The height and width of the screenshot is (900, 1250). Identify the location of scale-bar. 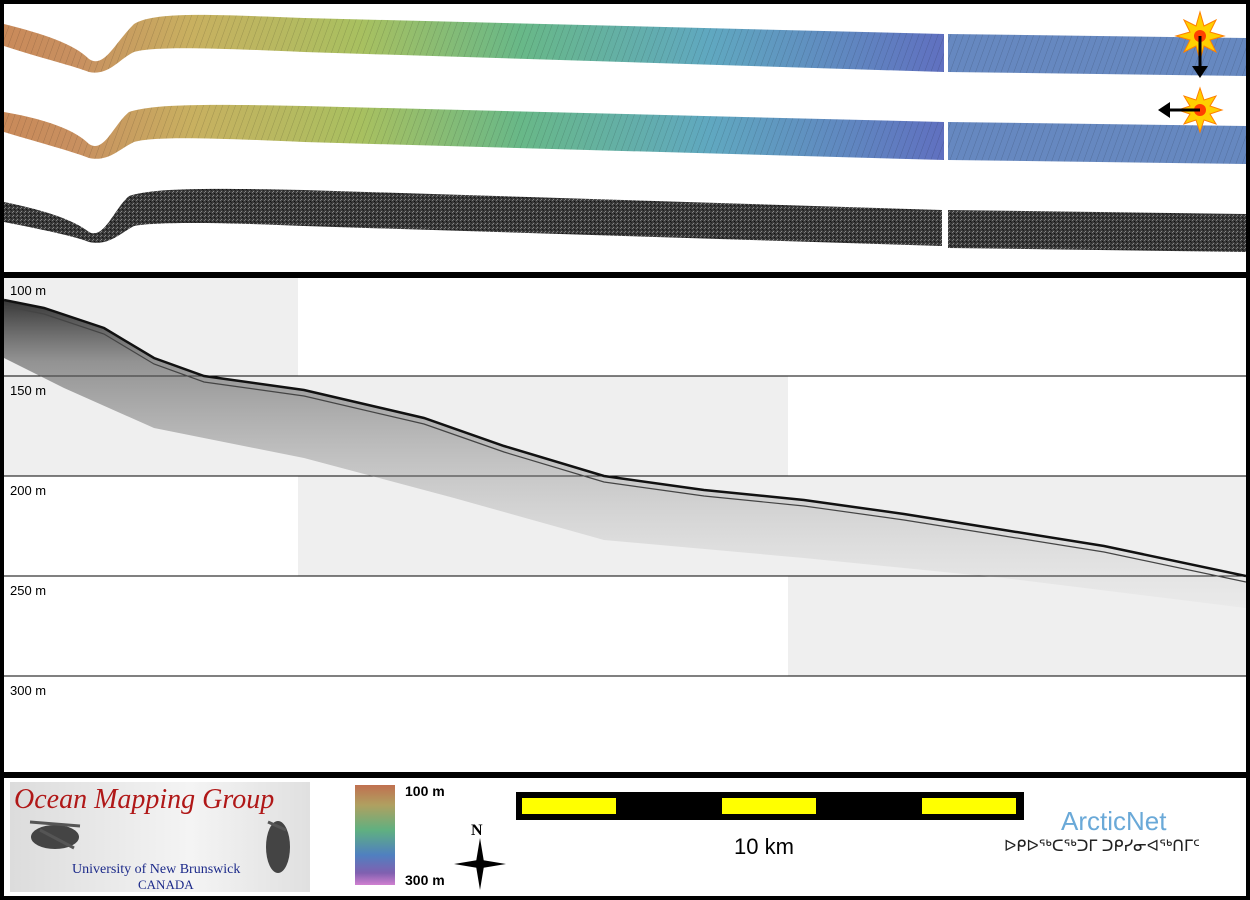
(770, 806).